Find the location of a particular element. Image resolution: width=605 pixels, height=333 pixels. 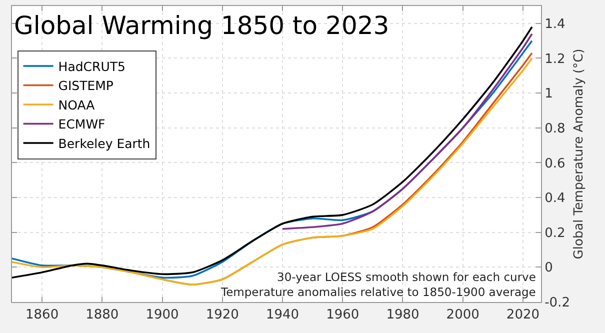

y-tick-label: 1.2 is located at coordinates (555, 59).